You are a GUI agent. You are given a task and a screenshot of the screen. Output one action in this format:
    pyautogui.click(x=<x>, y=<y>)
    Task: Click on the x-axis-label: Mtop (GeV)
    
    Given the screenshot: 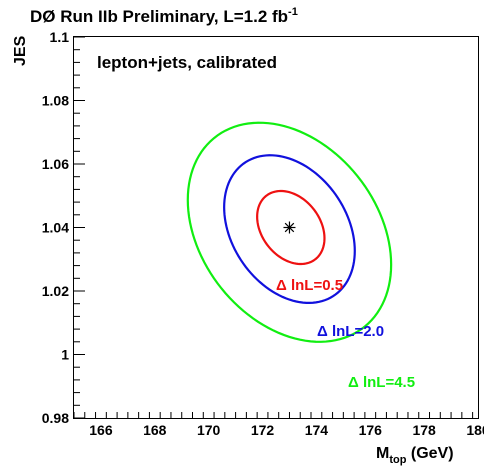 What is the action you would take?
    pyautogui.click(x=415, y=455)
    